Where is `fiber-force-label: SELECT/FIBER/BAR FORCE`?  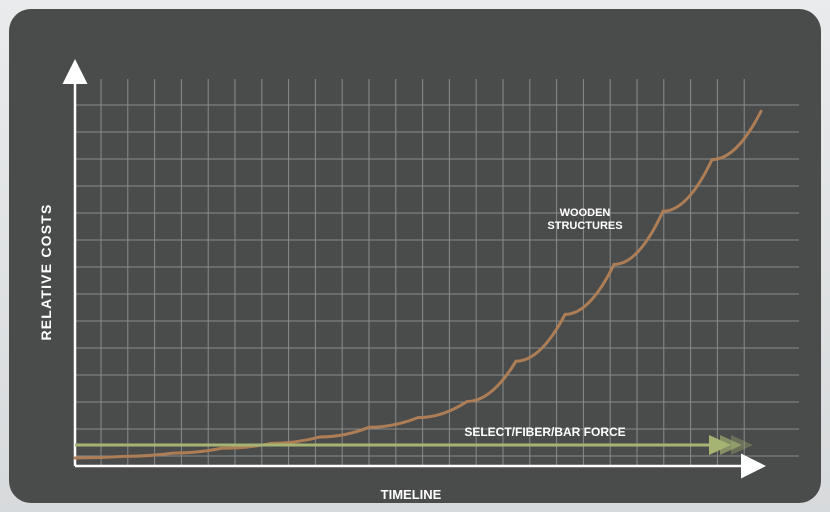 fiber-force-label: SELECT/FIBER/BAR FORCE is located at coordinates (544, 432).